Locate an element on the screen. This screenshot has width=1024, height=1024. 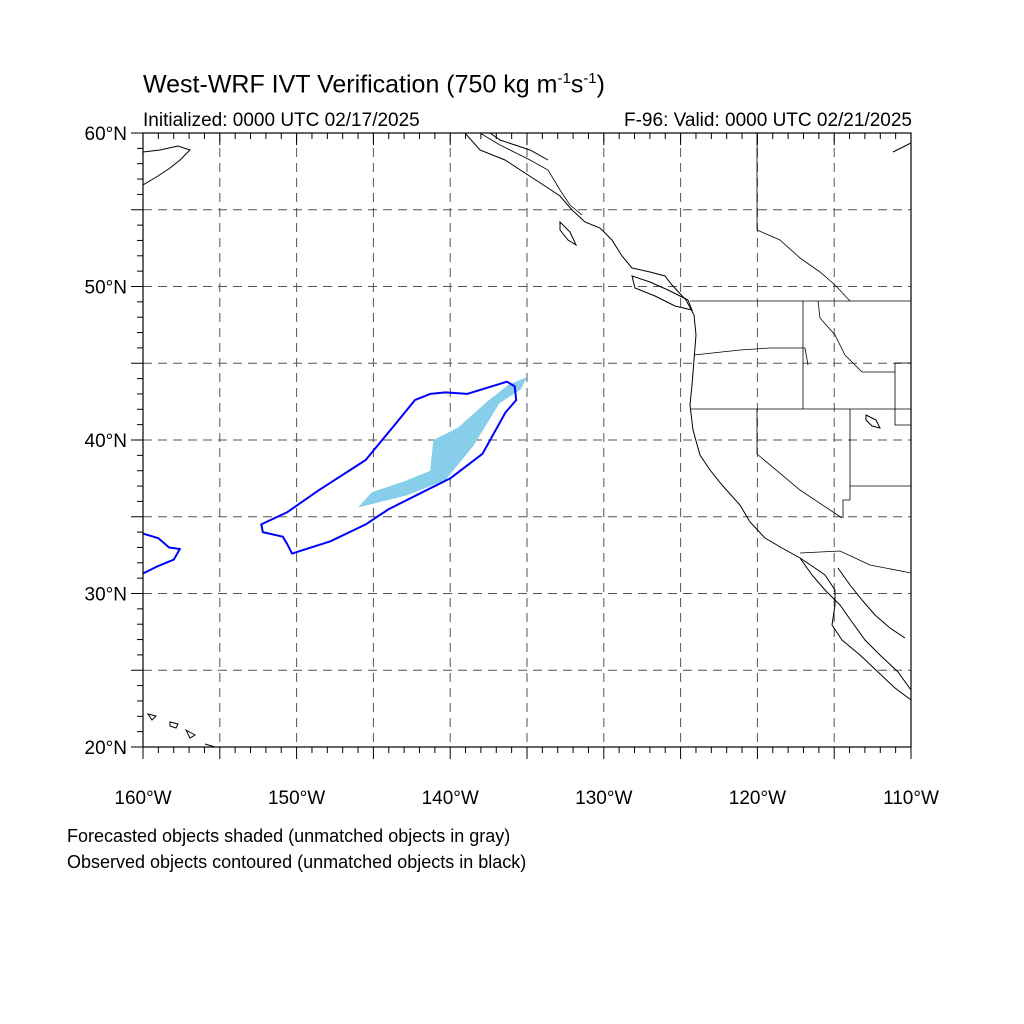
coastline-gulf-california is located at coordinates (871, 603).